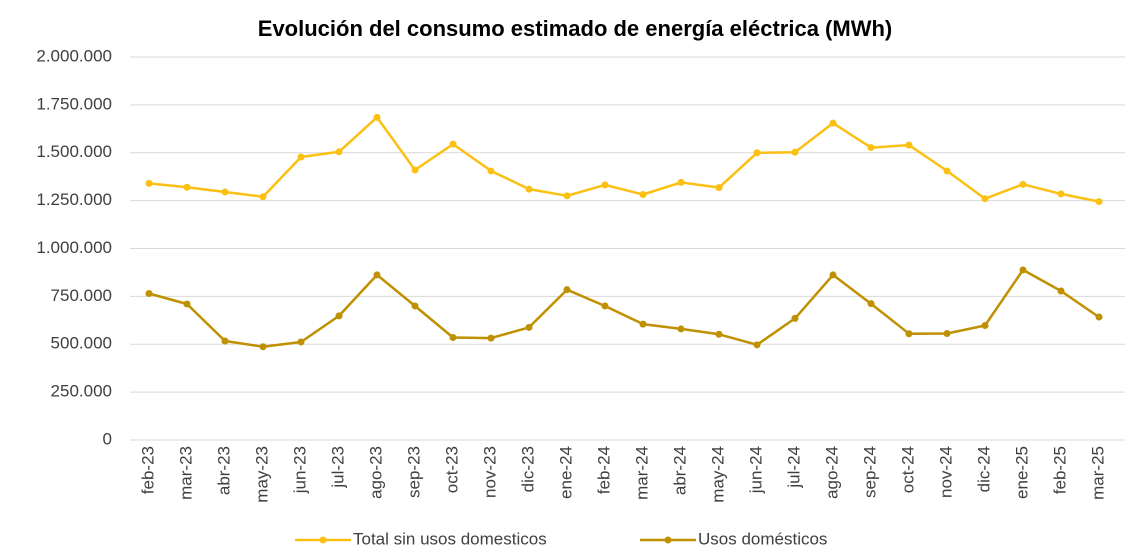 The width and height of the screenshot is (1125, 550). What do you see at coordinates (755, 470) in the screenshot?
I see `x-tick-label: jun-24` at bounding box center [755, 470].